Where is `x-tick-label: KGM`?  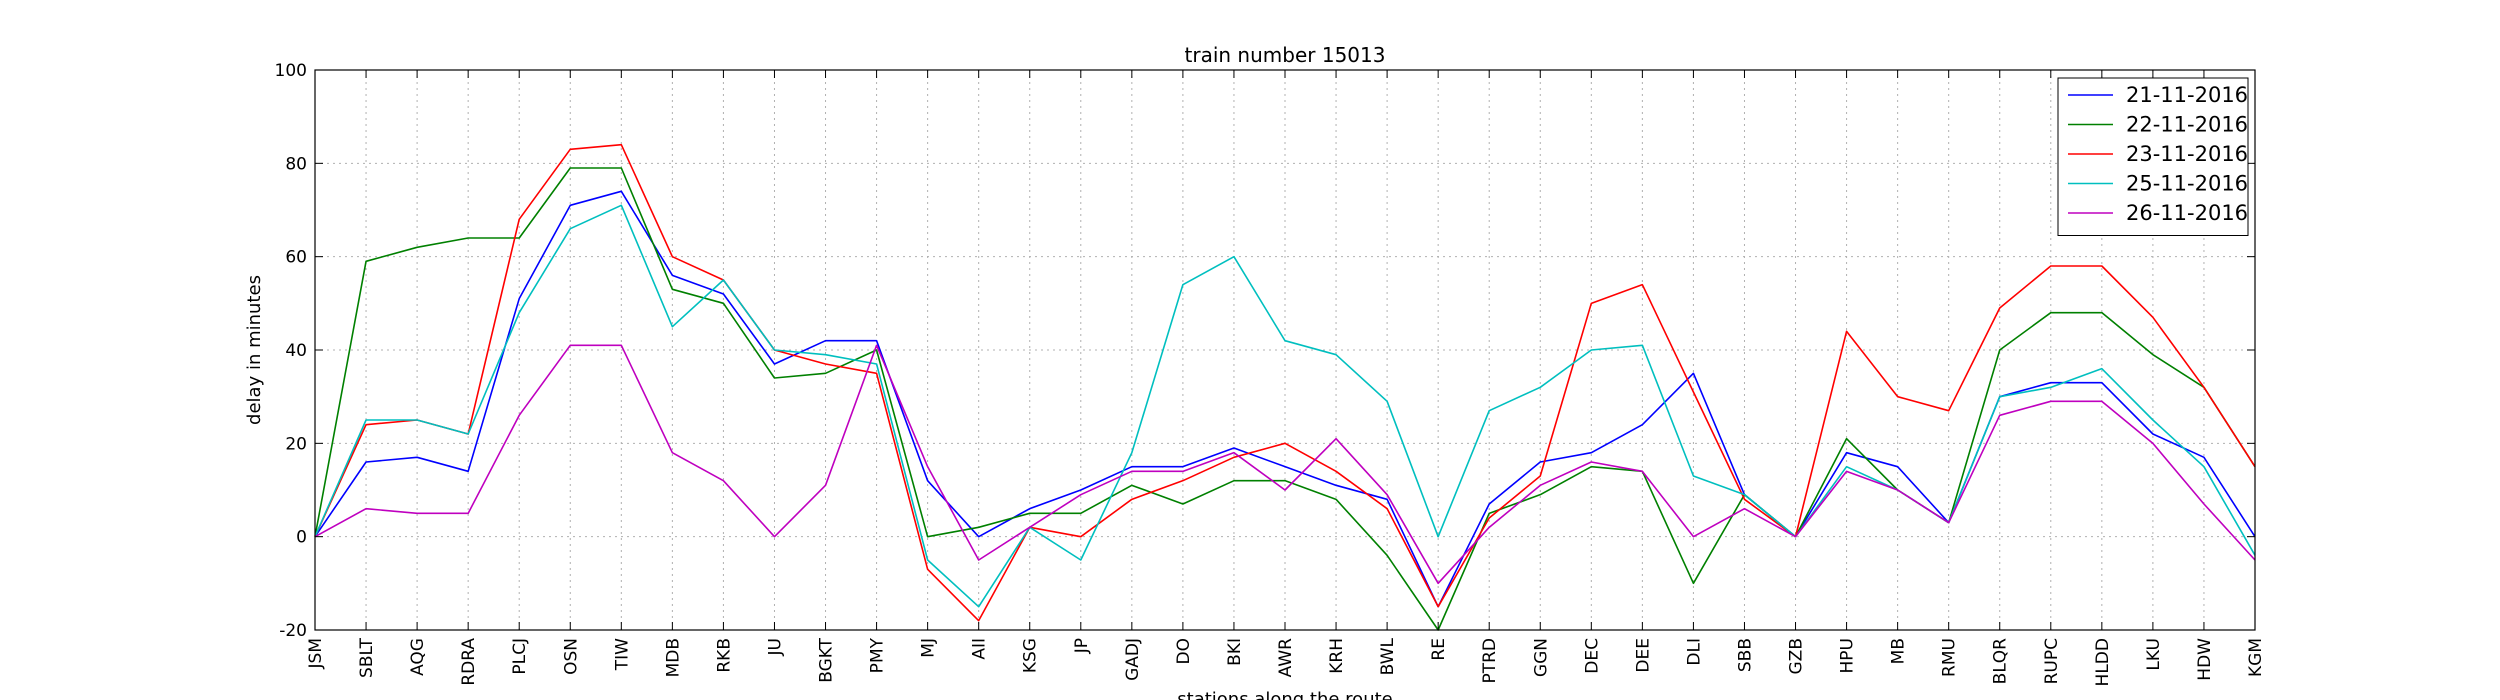 x-tick-label: KGM is located at coordinates (2256, 657).